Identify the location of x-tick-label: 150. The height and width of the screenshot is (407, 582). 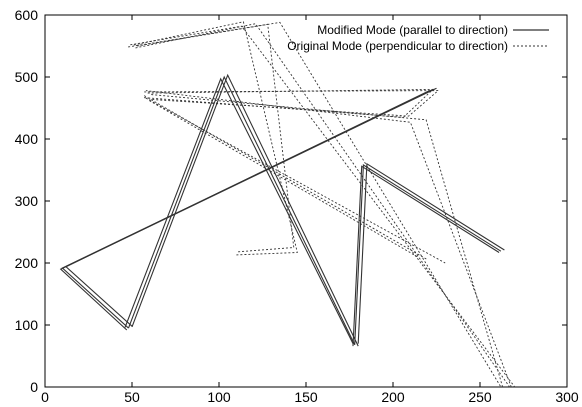
(306, 397).